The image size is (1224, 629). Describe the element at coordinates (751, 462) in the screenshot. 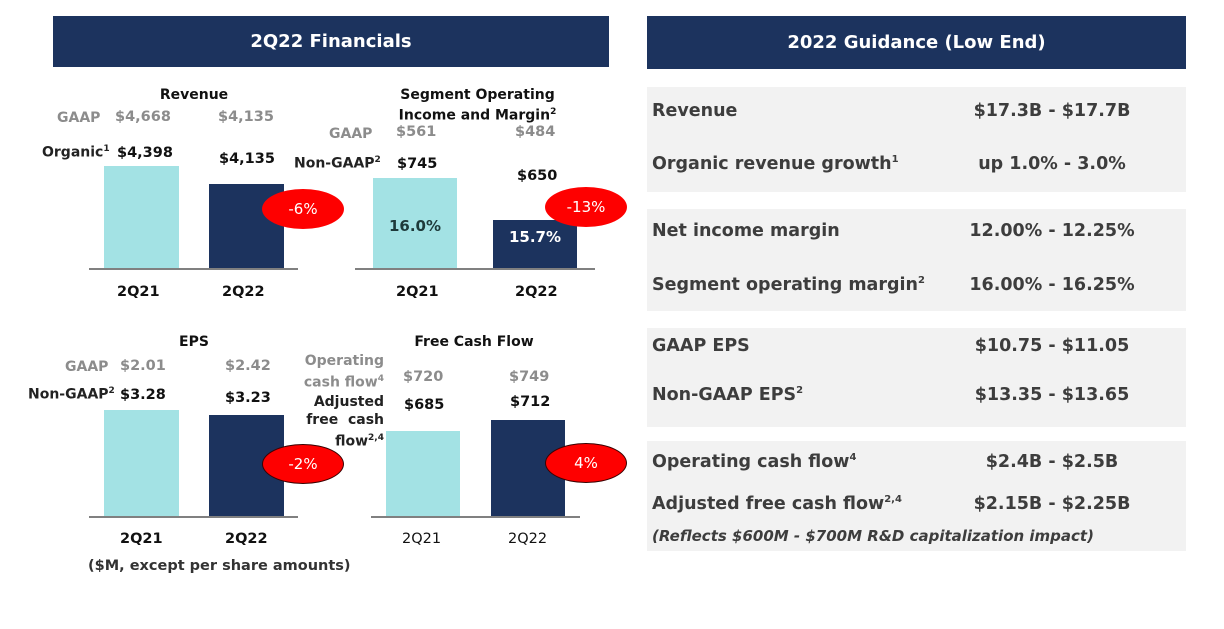

I see `guidance-label-text: Operating cash flow` at that location.